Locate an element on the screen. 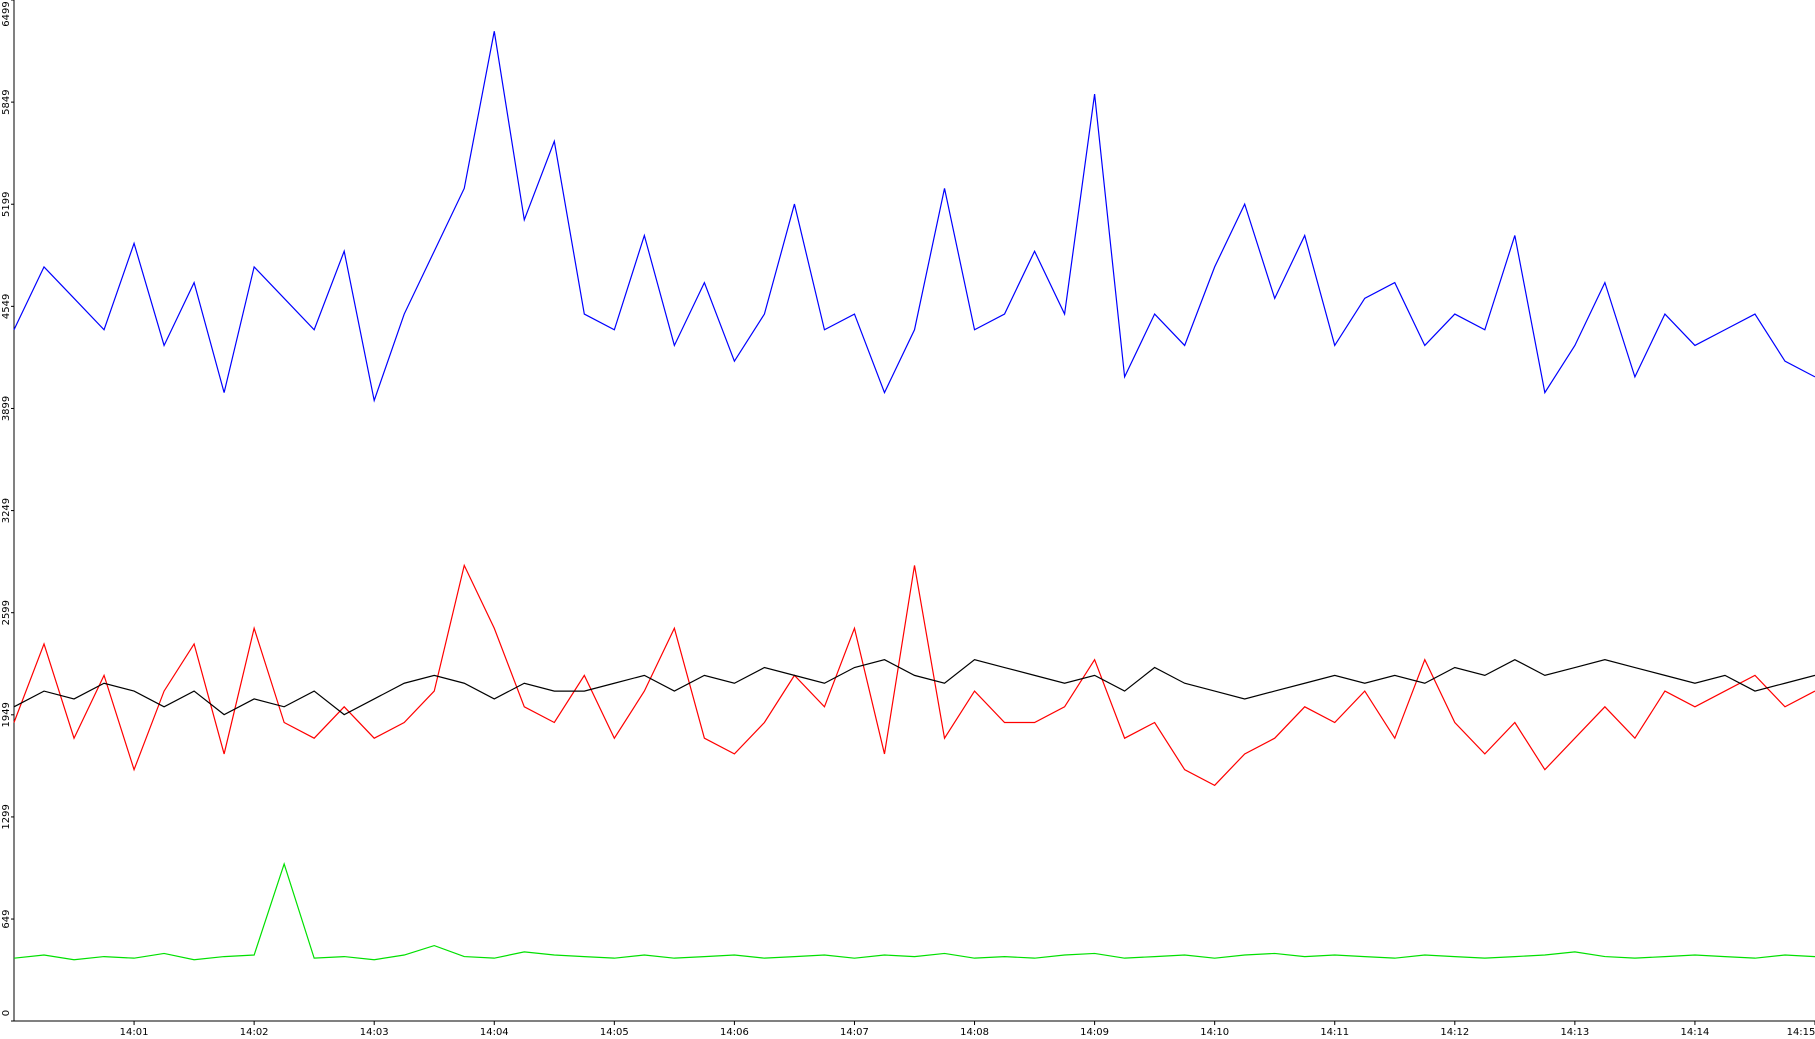  y-tick-label: 4549 is located at coordinates (6, 306).